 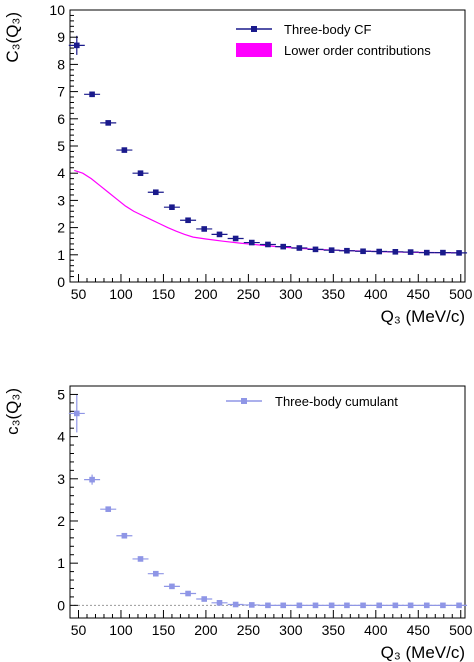 What do you see at coordinates (61, 64) in the screenshot?
I see `top-y-tick-label: 8` at bounding box center [61, 64].